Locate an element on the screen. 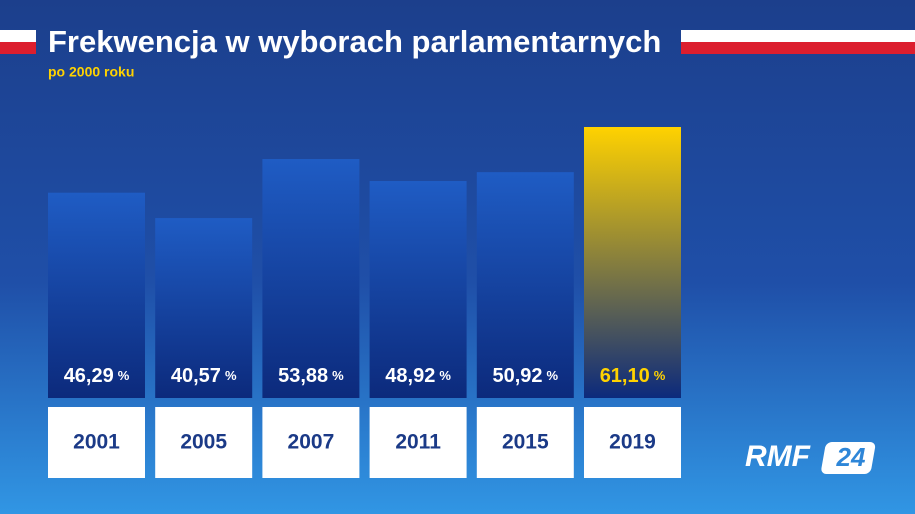 The width and height of the screenshot is (915, 514). x-tick-label: 2019 is located at coordinates (632, 442).